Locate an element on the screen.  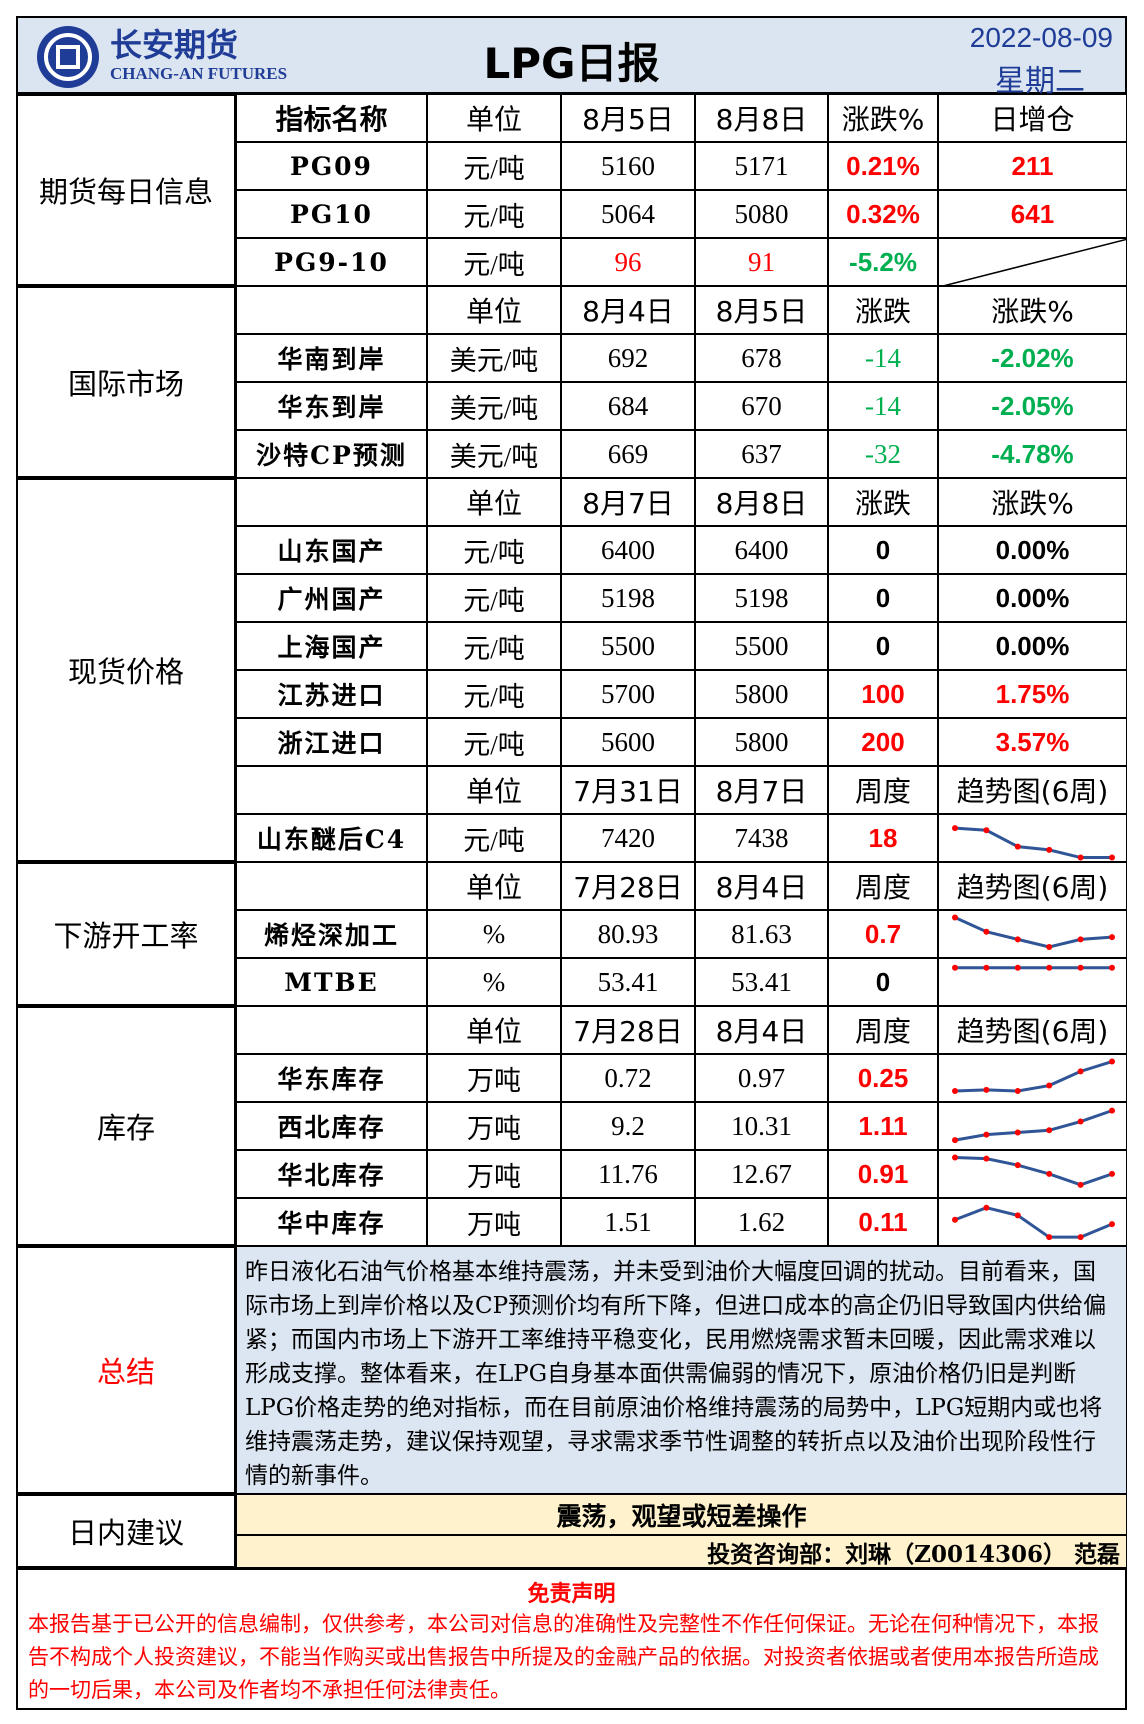
cell: 5171 is located at coordinates (761, 166).